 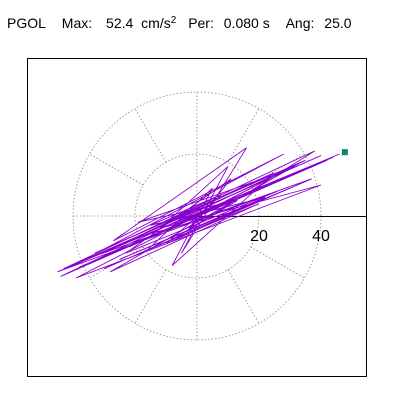 I want to click on max-unit: cm/s2, so click(x=158, y=24).